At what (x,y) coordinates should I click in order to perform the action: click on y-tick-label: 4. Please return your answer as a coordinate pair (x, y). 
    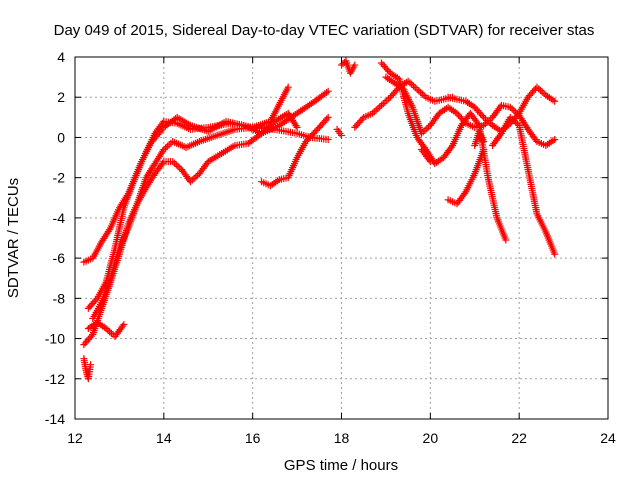
    Looking at the image, I should click on (61, 57).